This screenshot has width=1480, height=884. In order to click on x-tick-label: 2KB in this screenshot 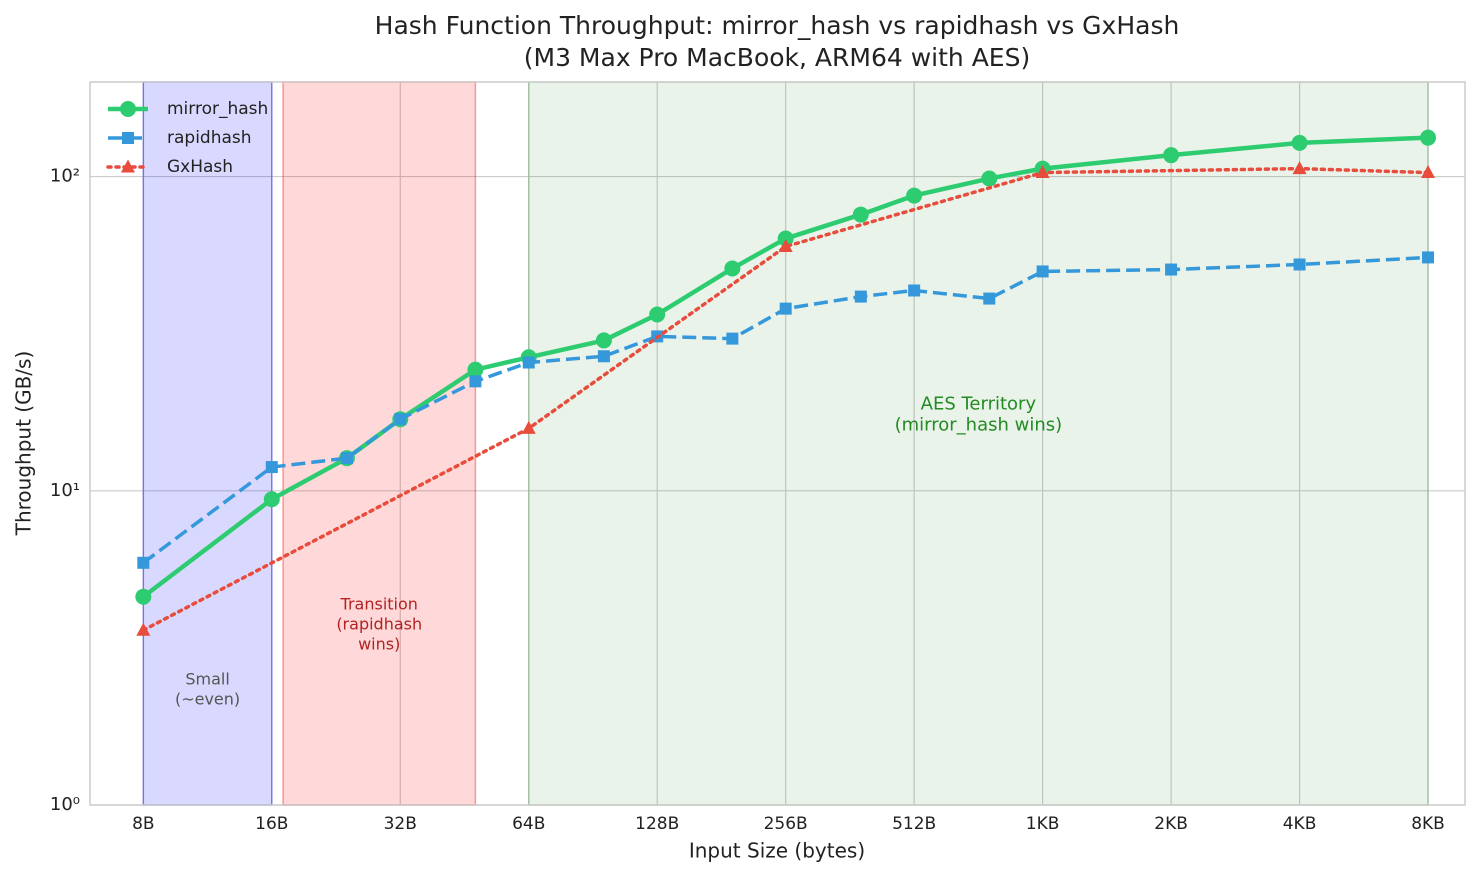, I will do `click(1171, 824)`.